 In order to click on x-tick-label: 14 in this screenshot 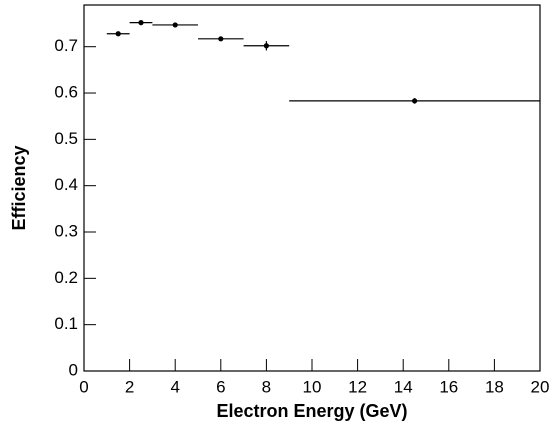, I will do `click(403, 386)`.